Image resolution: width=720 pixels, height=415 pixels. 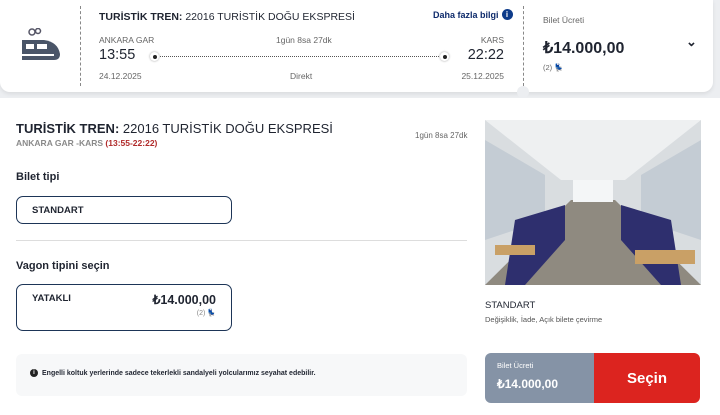 What do you see at coordinates (482, 76) in the screenshot?
I see `arrival-date: 25.12.2025` at bounding box center [482, 76].